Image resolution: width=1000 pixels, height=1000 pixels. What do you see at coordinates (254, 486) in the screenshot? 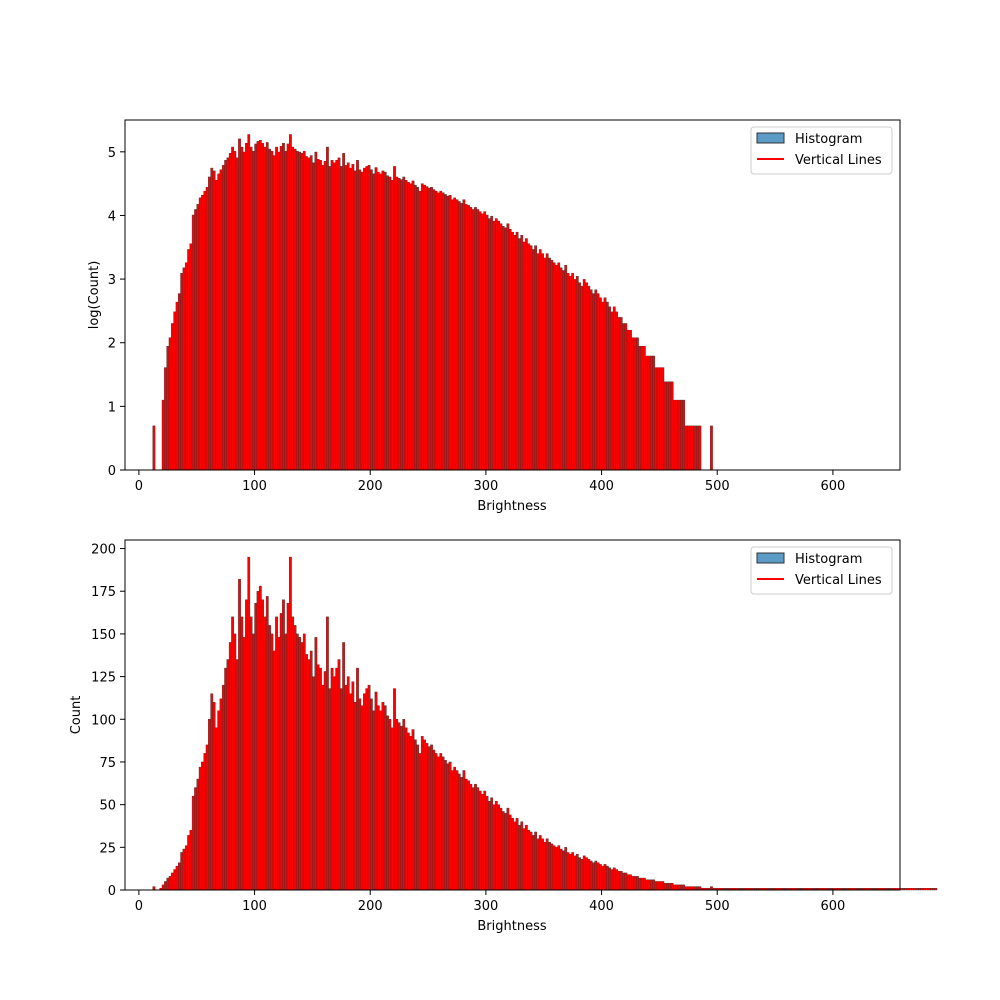
I see `log-x-tick-label: 100` at bounding box center [254, 486].